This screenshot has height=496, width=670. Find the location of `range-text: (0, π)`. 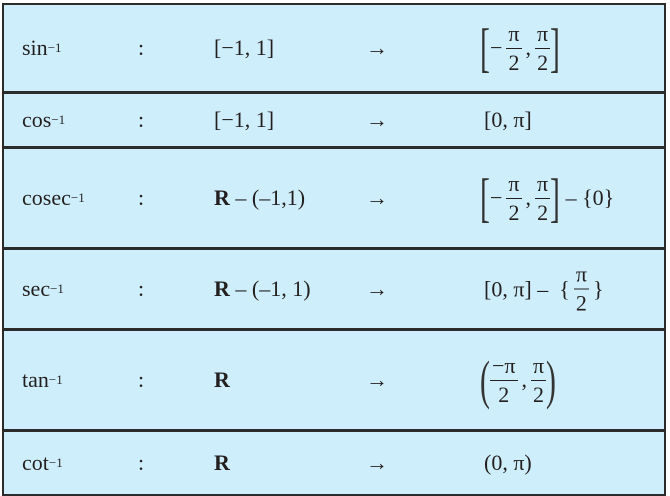

range-text: (0, π) is located at coordinates (508, 462).